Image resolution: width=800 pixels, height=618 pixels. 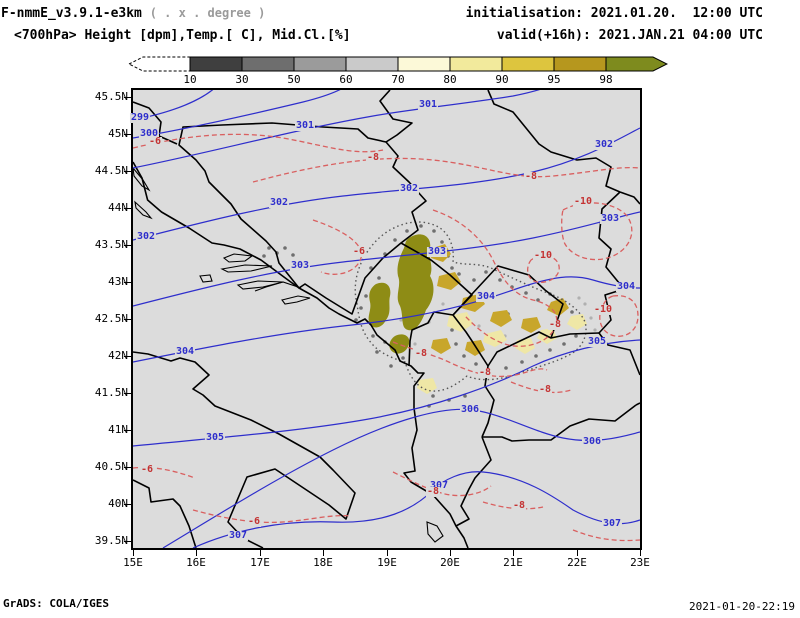 What do you see at coordinates (396, 116) in the screenshot?
I see `border-croatia-serbia` at bounding box center [396, 116].